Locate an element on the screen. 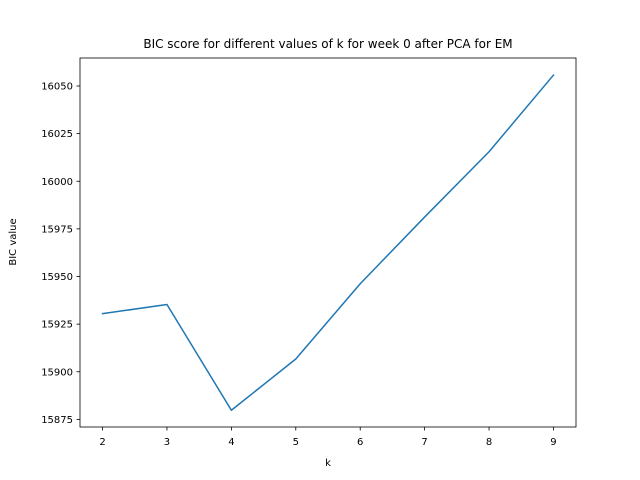 Image resolution: width=640 pixels, height=480 pixels. x-tick-label: 9 is located at coordinates (553, 442).